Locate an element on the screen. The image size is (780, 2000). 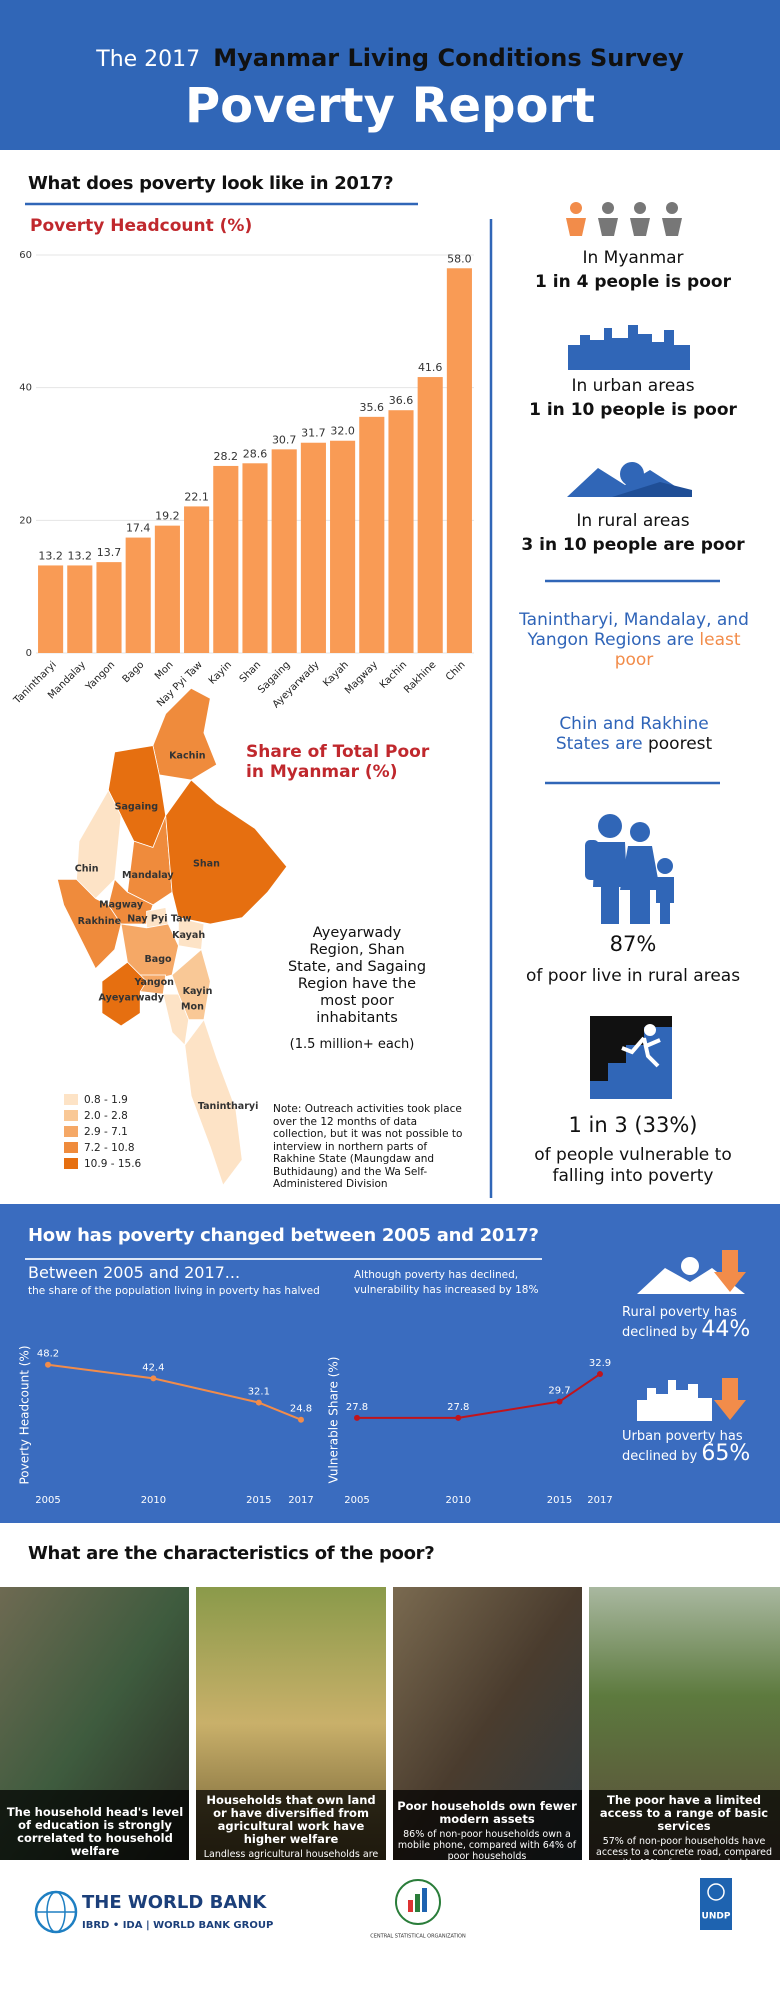
x-tick-label: Shan is located at coordinates (251, 672).